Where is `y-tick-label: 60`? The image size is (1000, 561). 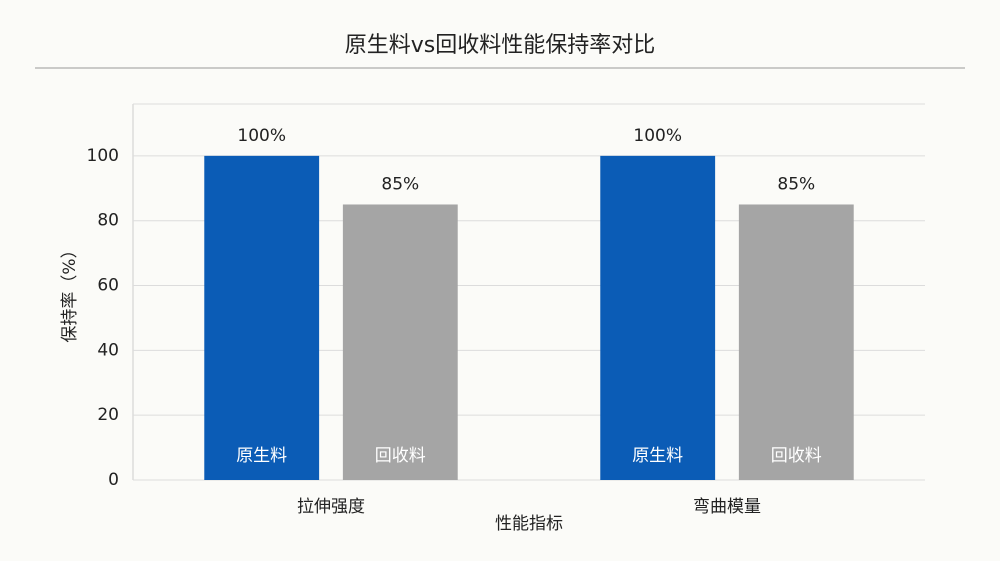
y-tick-label: 60 is located at coordinates (108, 286).